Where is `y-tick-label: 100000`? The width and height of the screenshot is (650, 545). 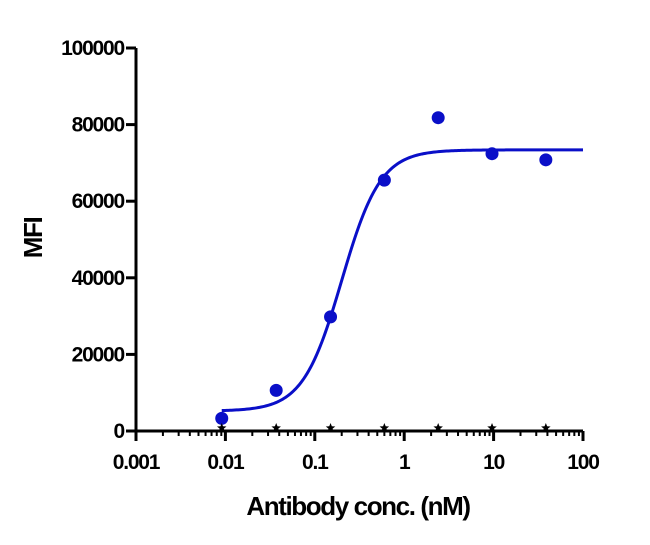
y-tick-label: 100000 is located at coordinates (92, 48).